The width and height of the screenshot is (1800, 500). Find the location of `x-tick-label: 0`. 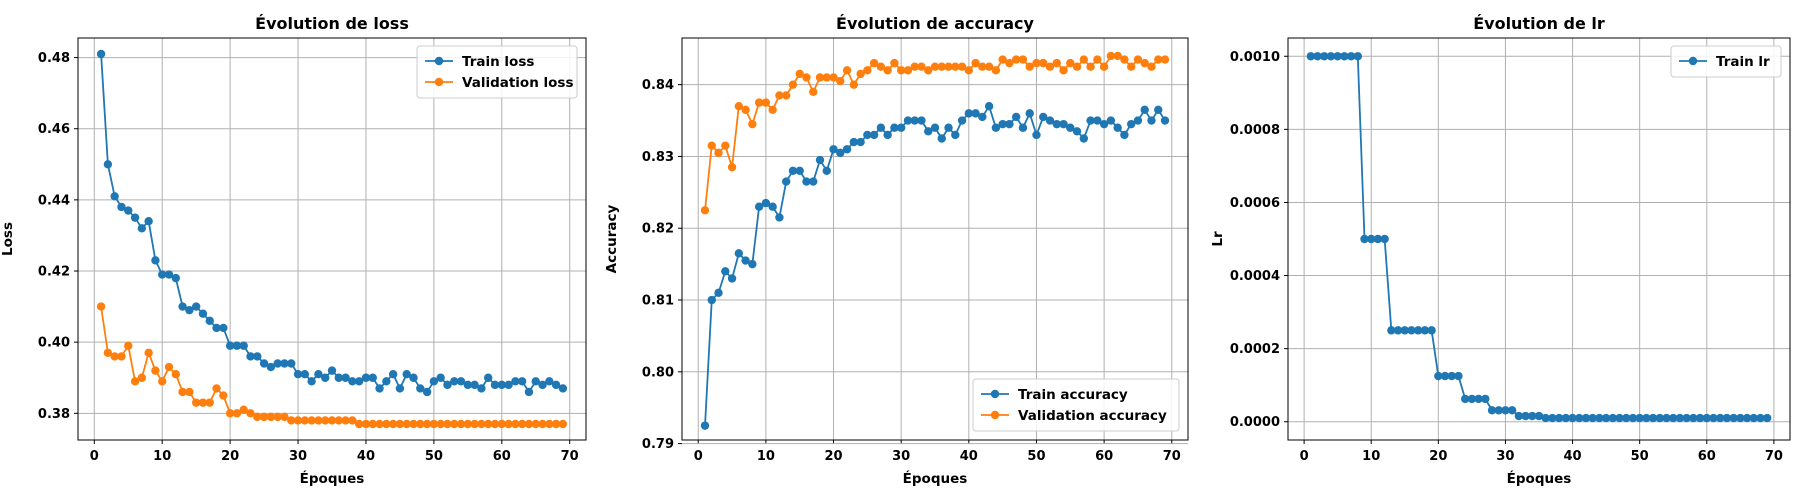

x-tick-label: 0 is located at coordinates (698, 456).